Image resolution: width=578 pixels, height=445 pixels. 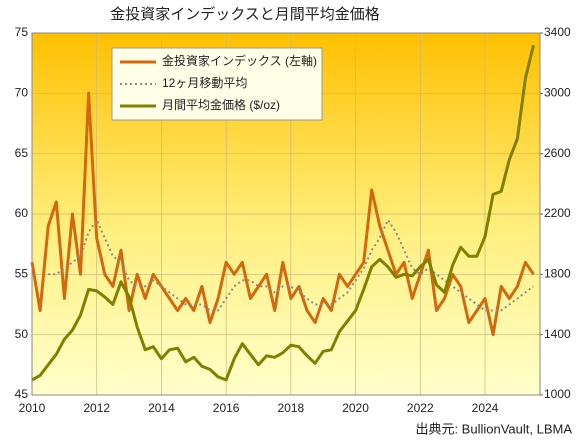 I want to click on y2-tick-label: 3400, so click(x=557, y=32).